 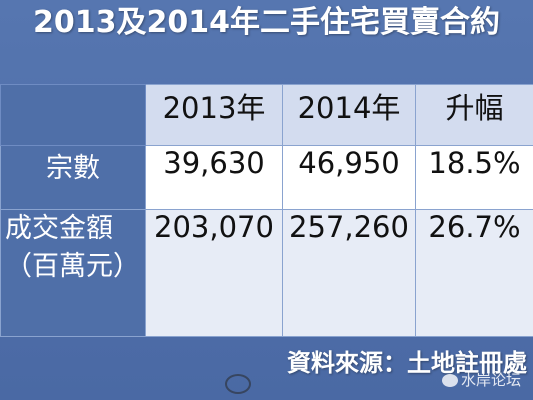 What do you see at coordinates (266, 22) in the screenshot?
I see `page-title: 2013及2014年二手住宅買賣合約` at bounding box center [266, 22].